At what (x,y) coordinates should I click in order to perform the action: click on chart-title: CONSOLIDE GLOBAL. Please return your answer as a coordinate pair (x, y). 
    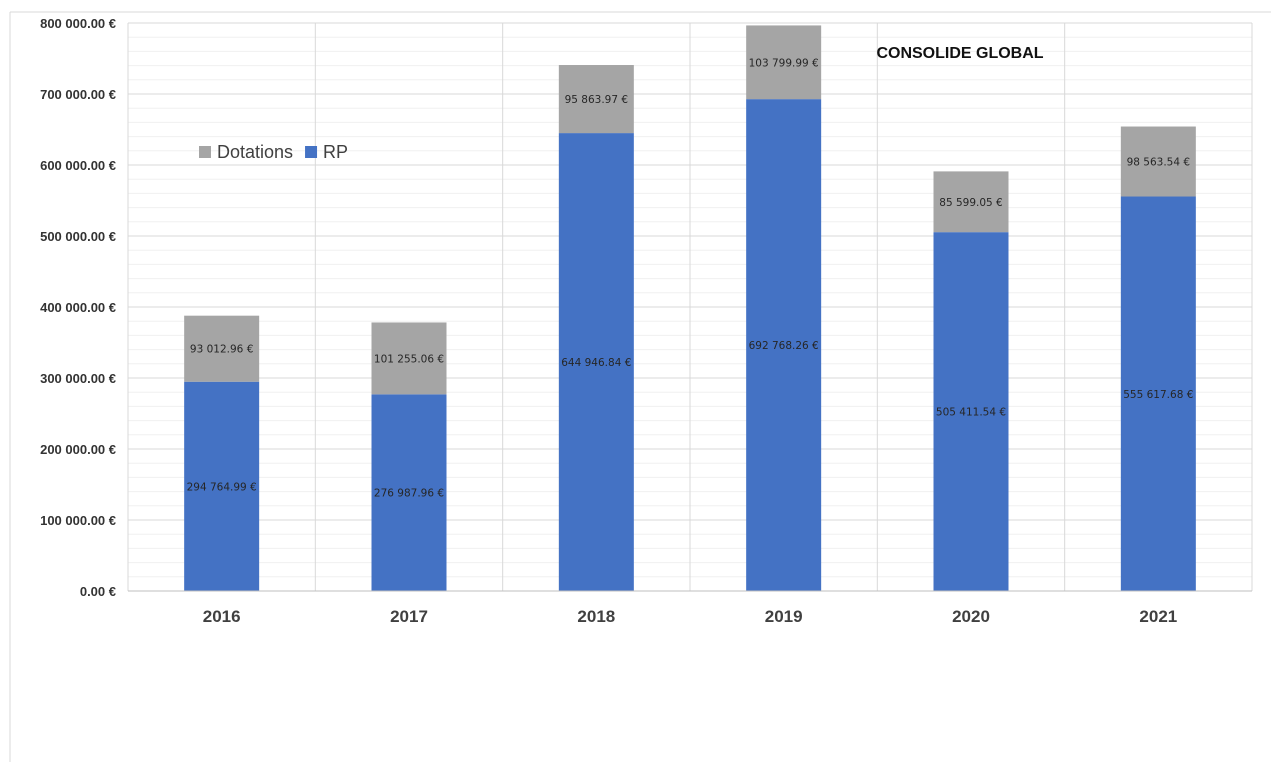
    Looking at the image, I should click on (959, 53).